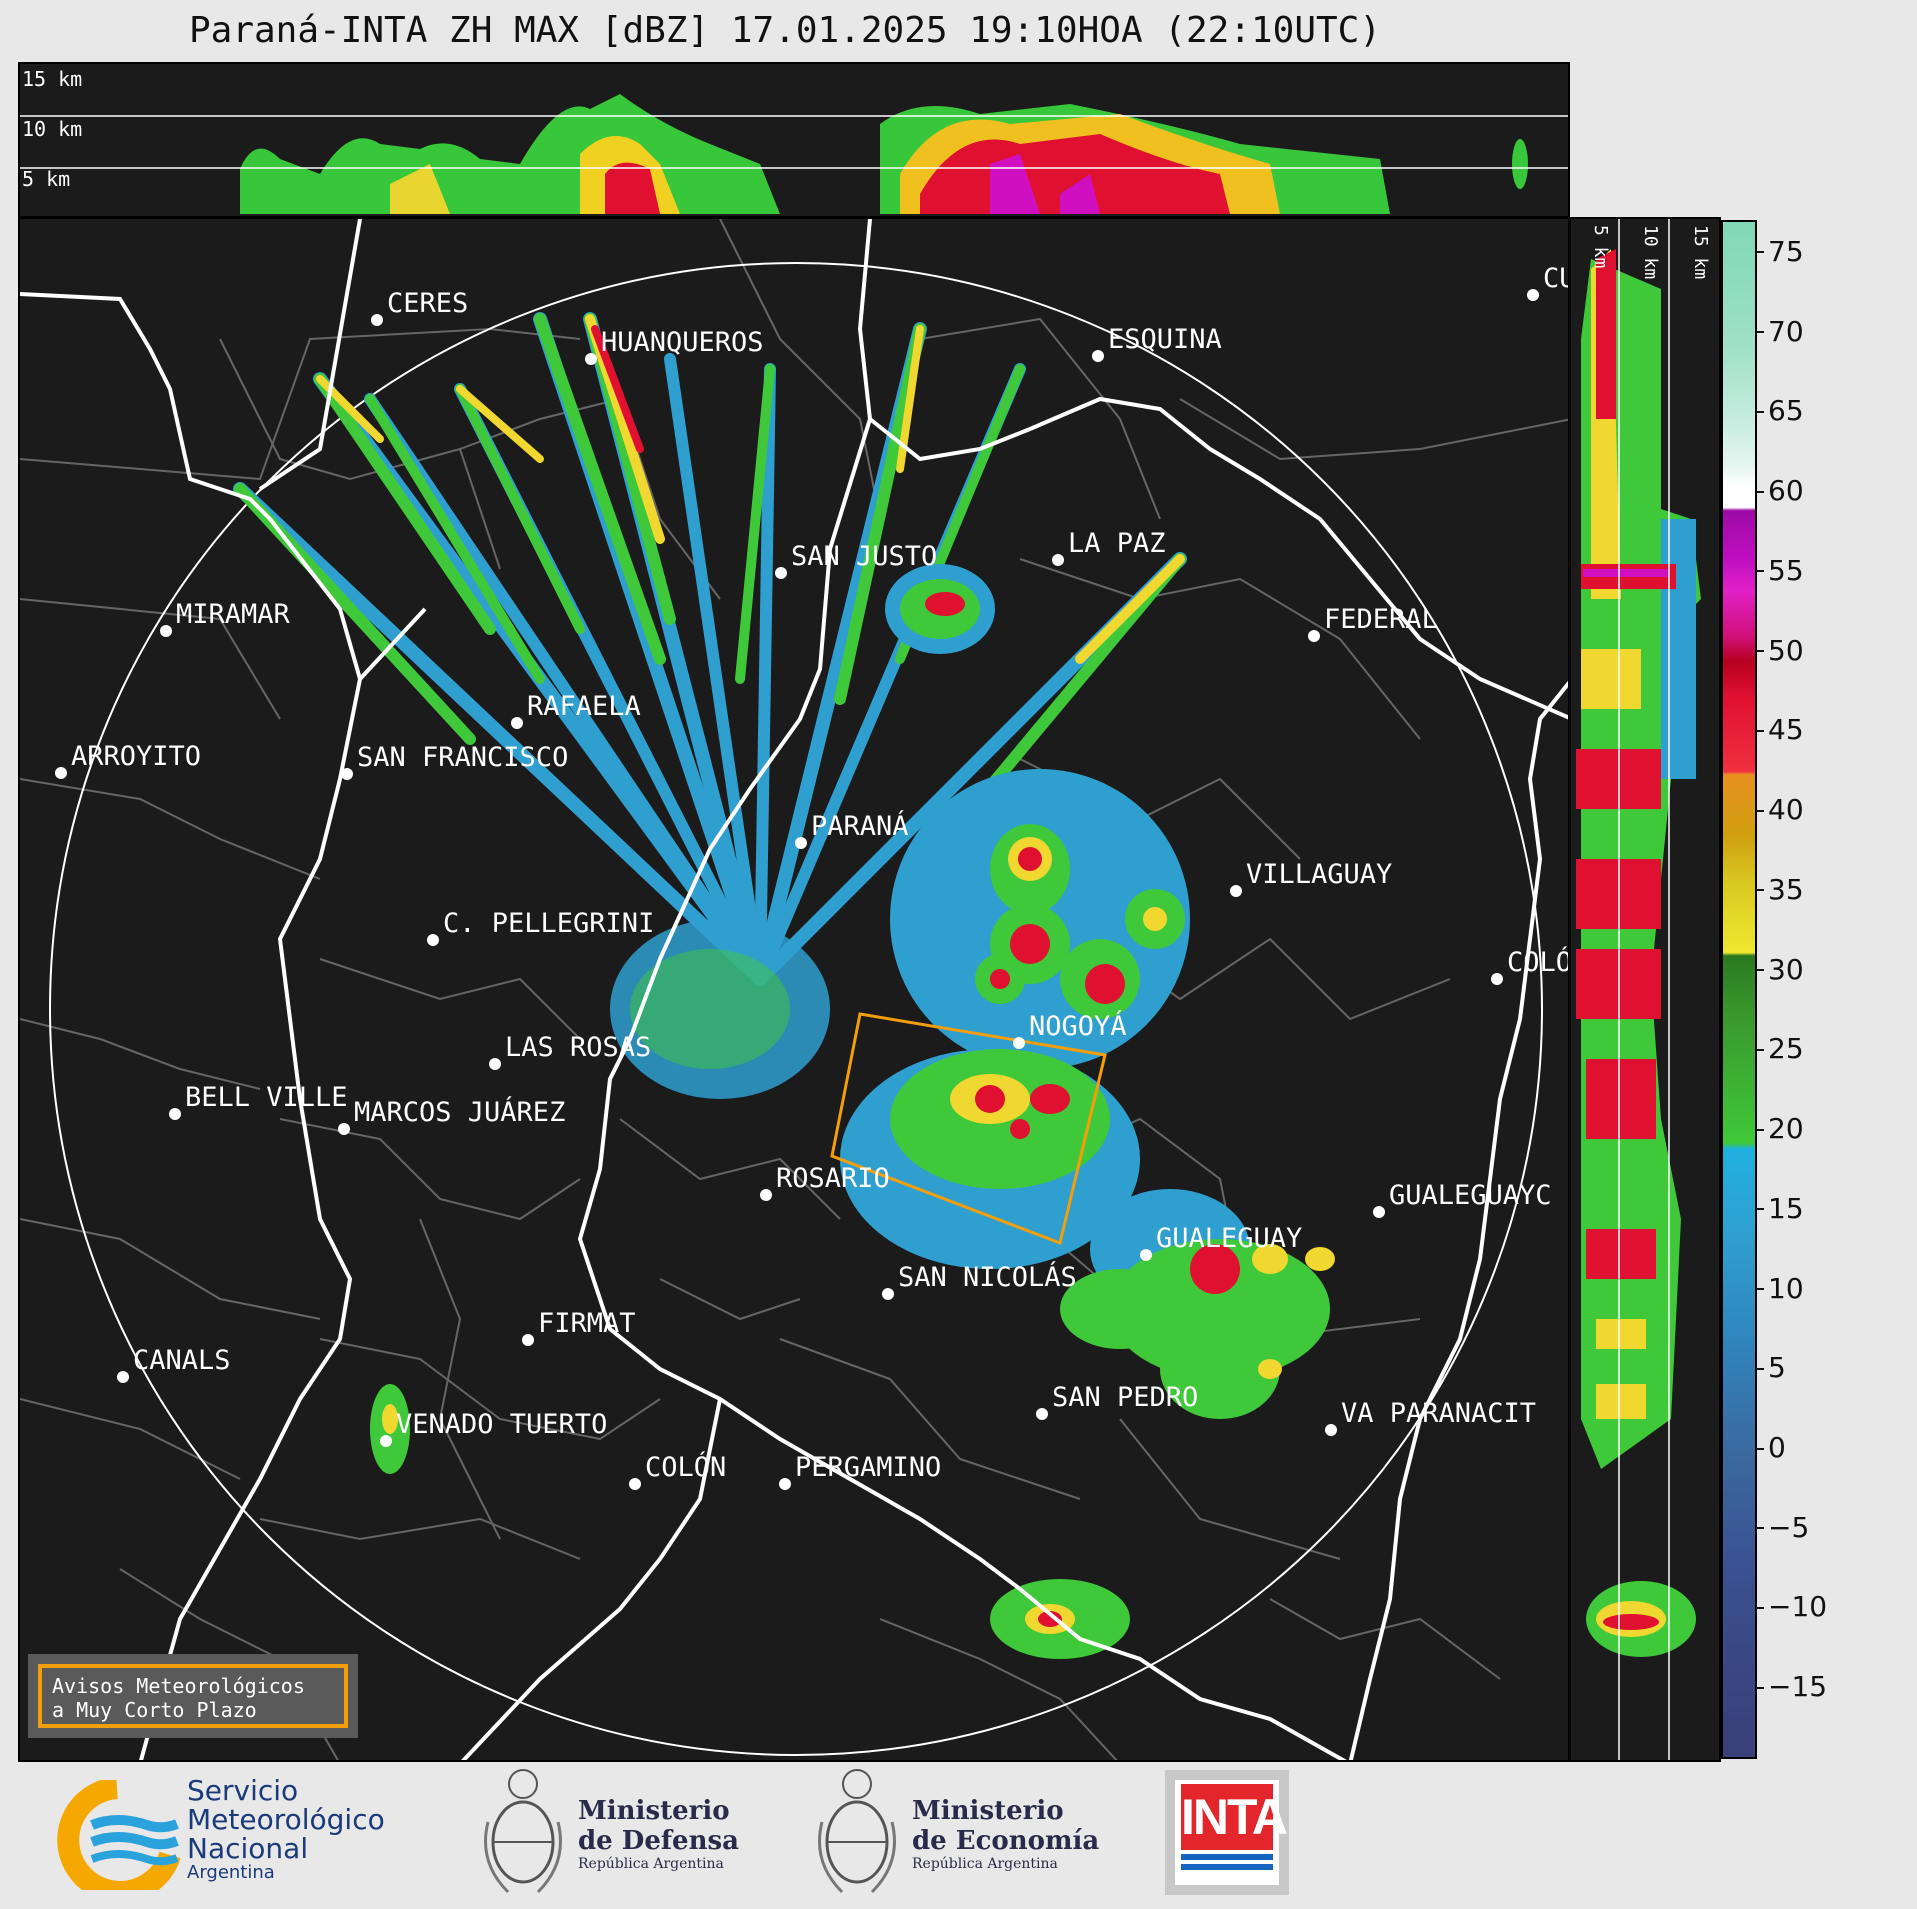  I want to click on city-label: VA PARANACIT, so click(1438, 1413).